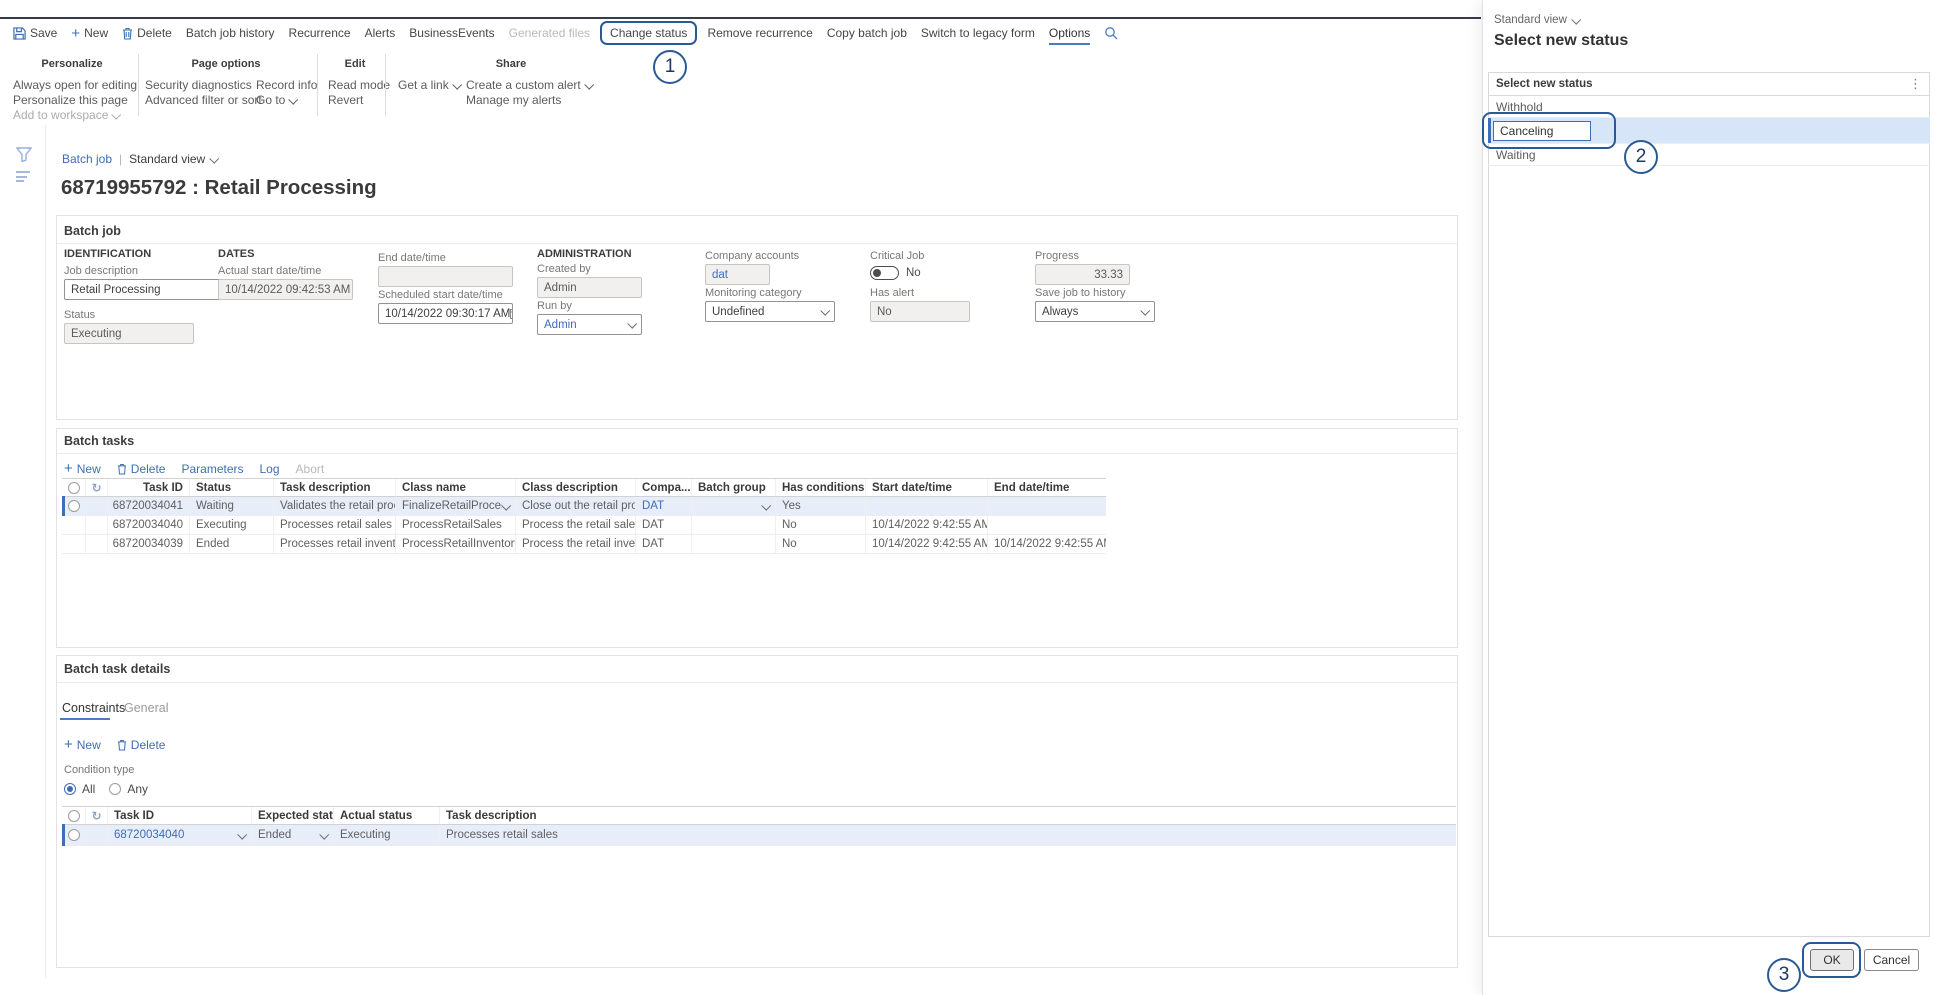 Image resolution: width=1935 pixels, height=995 pixels. Describe the element at coordinates (1032, 487) in the screenshot. I see `col-end-date: End date/time` at that location.